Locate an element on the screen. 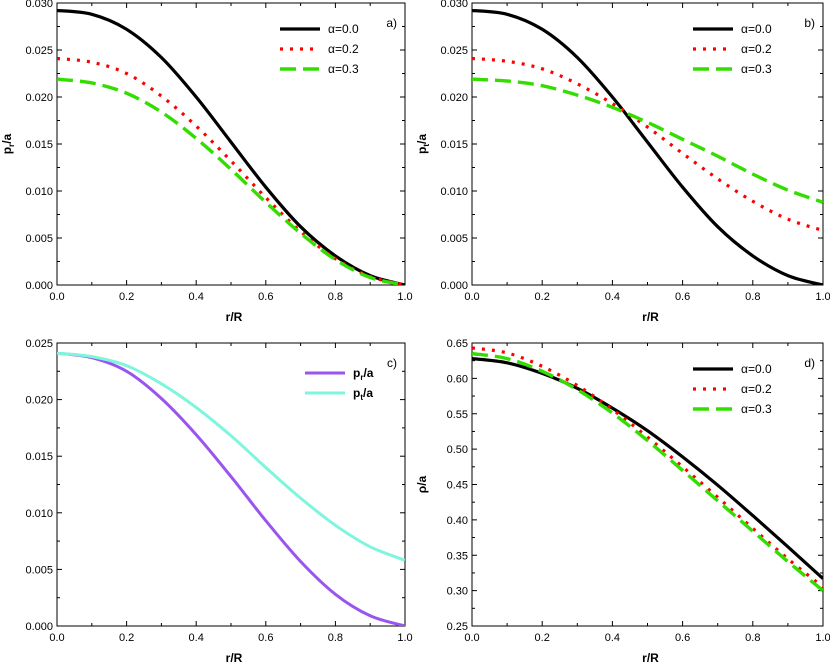  y-tick-label: 0.55 is located at coordinates (457, 415).